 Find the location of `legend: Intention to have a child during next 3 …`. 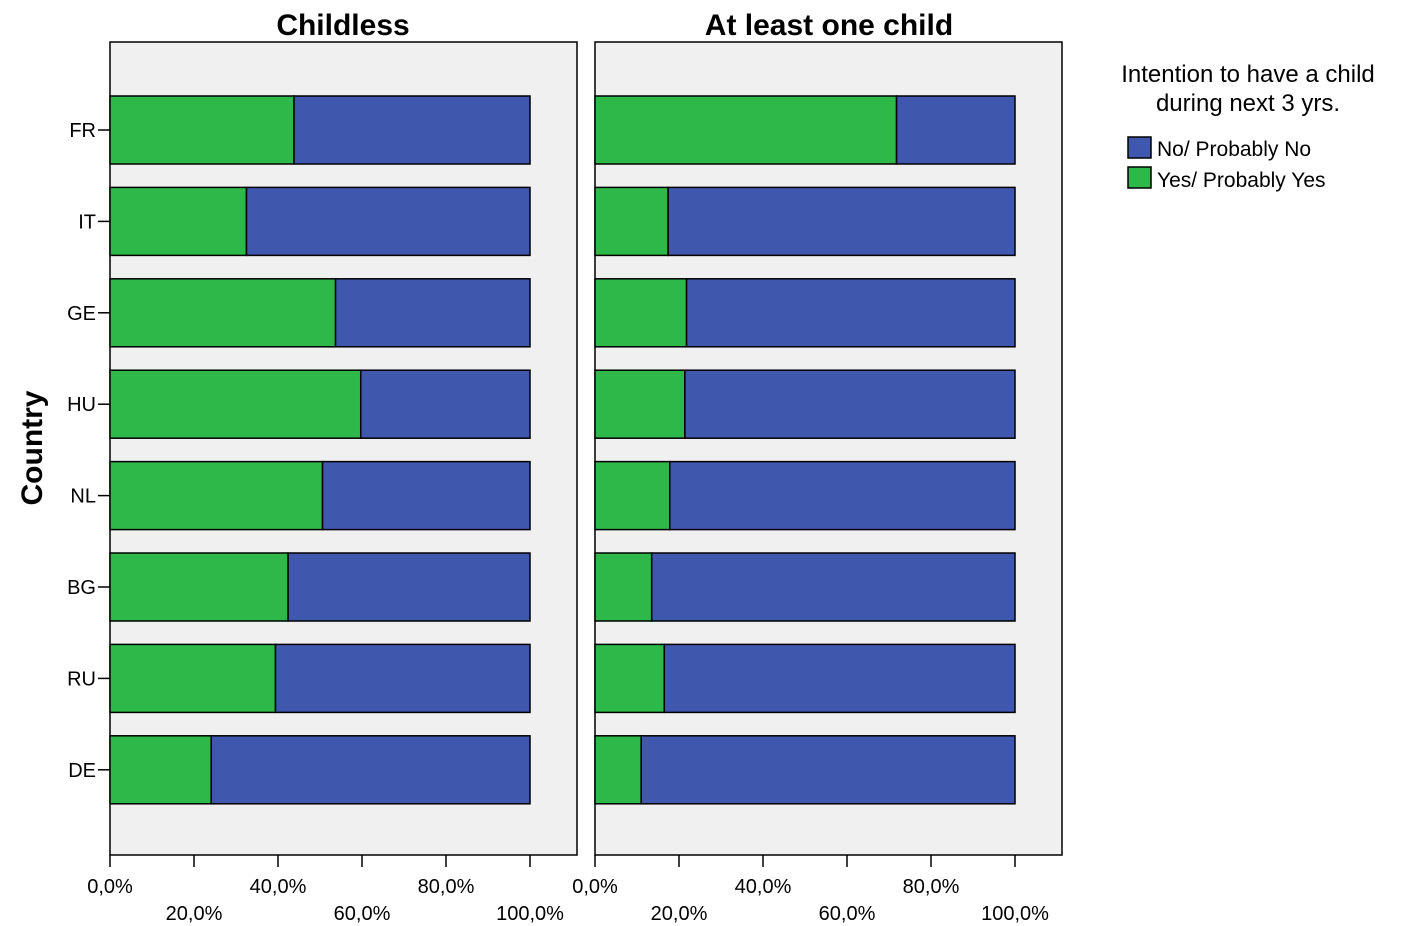

legend: Intention to have a child during next 3 … is located at coordinates (1248, 126).